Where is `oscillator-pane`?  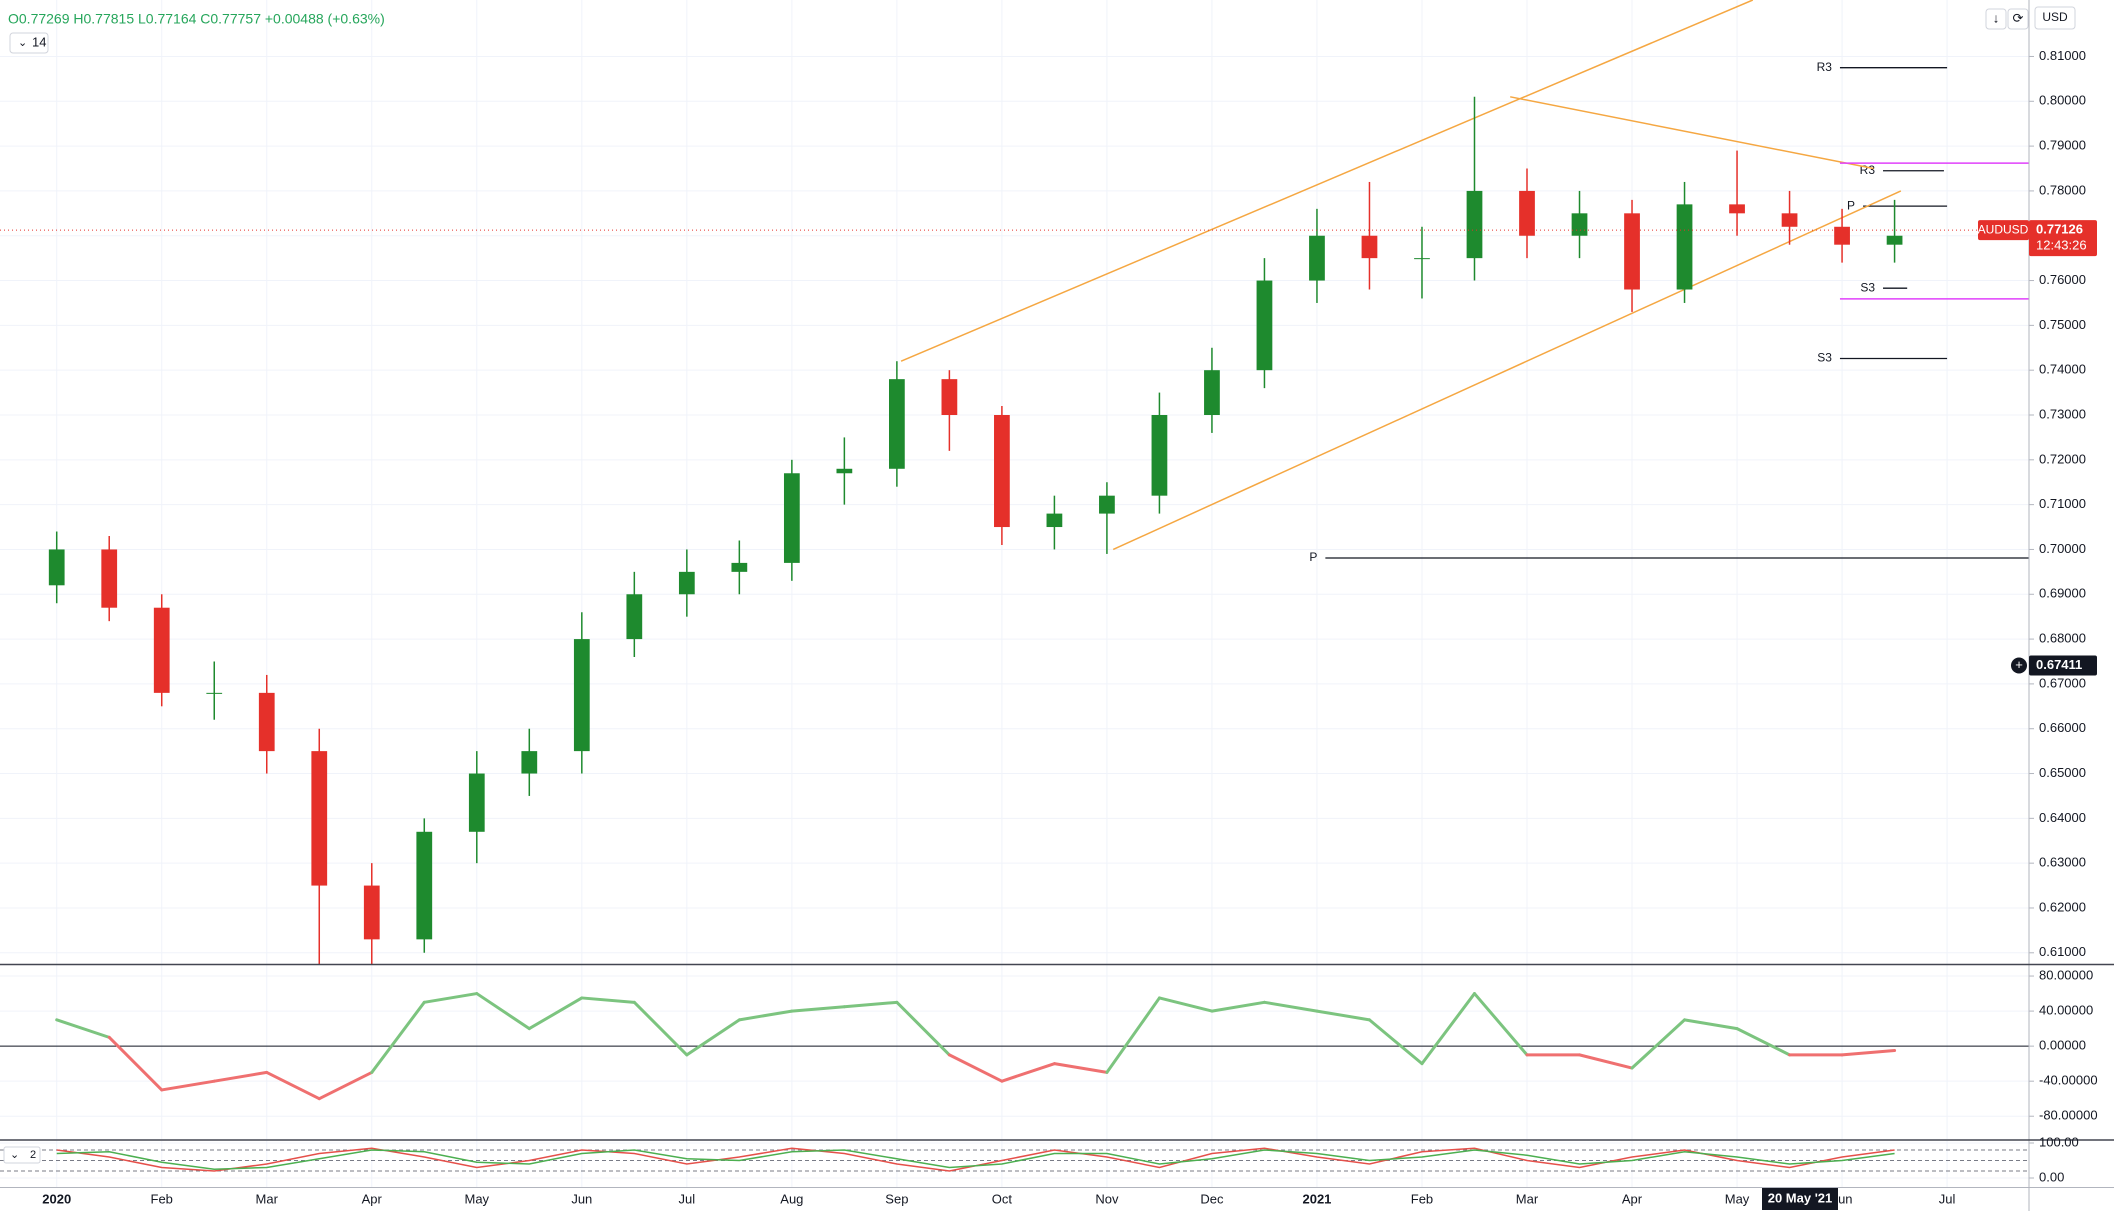 oscillator-pane is located at coordinates (1014, 1052).